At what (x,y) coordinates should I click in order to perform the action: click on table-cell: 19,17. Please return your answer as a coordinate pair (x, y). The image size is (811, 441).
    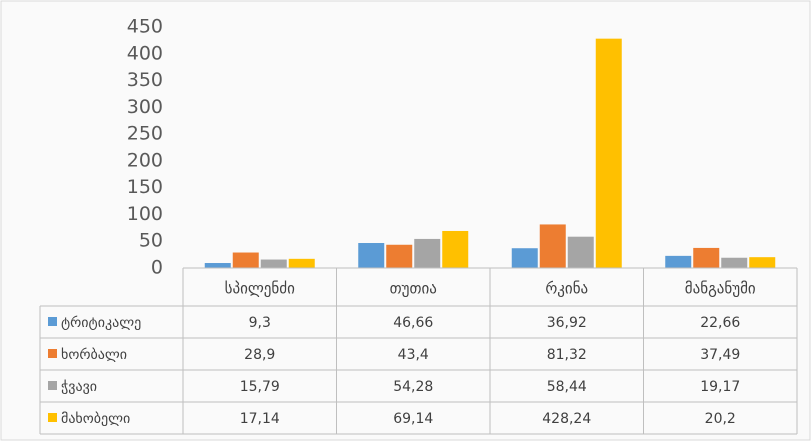
    Looking at the image, I should click on (720, 387).